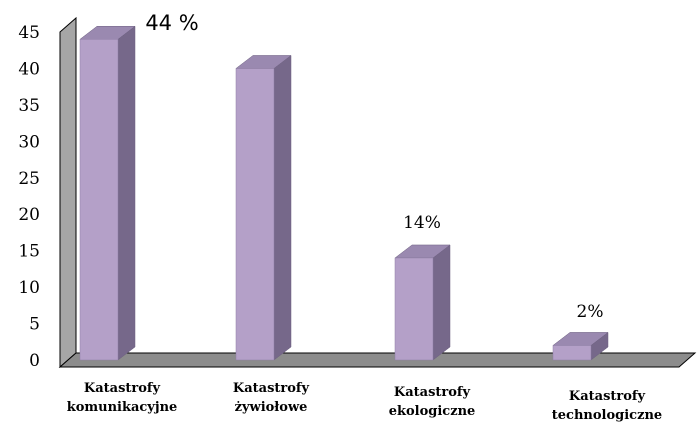 This screenshot has width=697, height=425. I want to click on y-tick-label: 40, so click(29, 69).